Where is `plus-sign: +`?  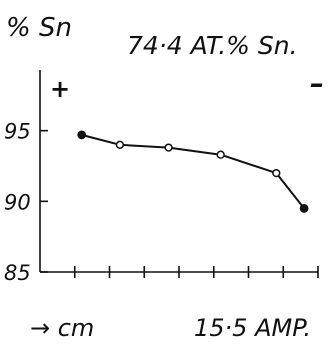 plus-sign: + is located at coordinates (60, 89).